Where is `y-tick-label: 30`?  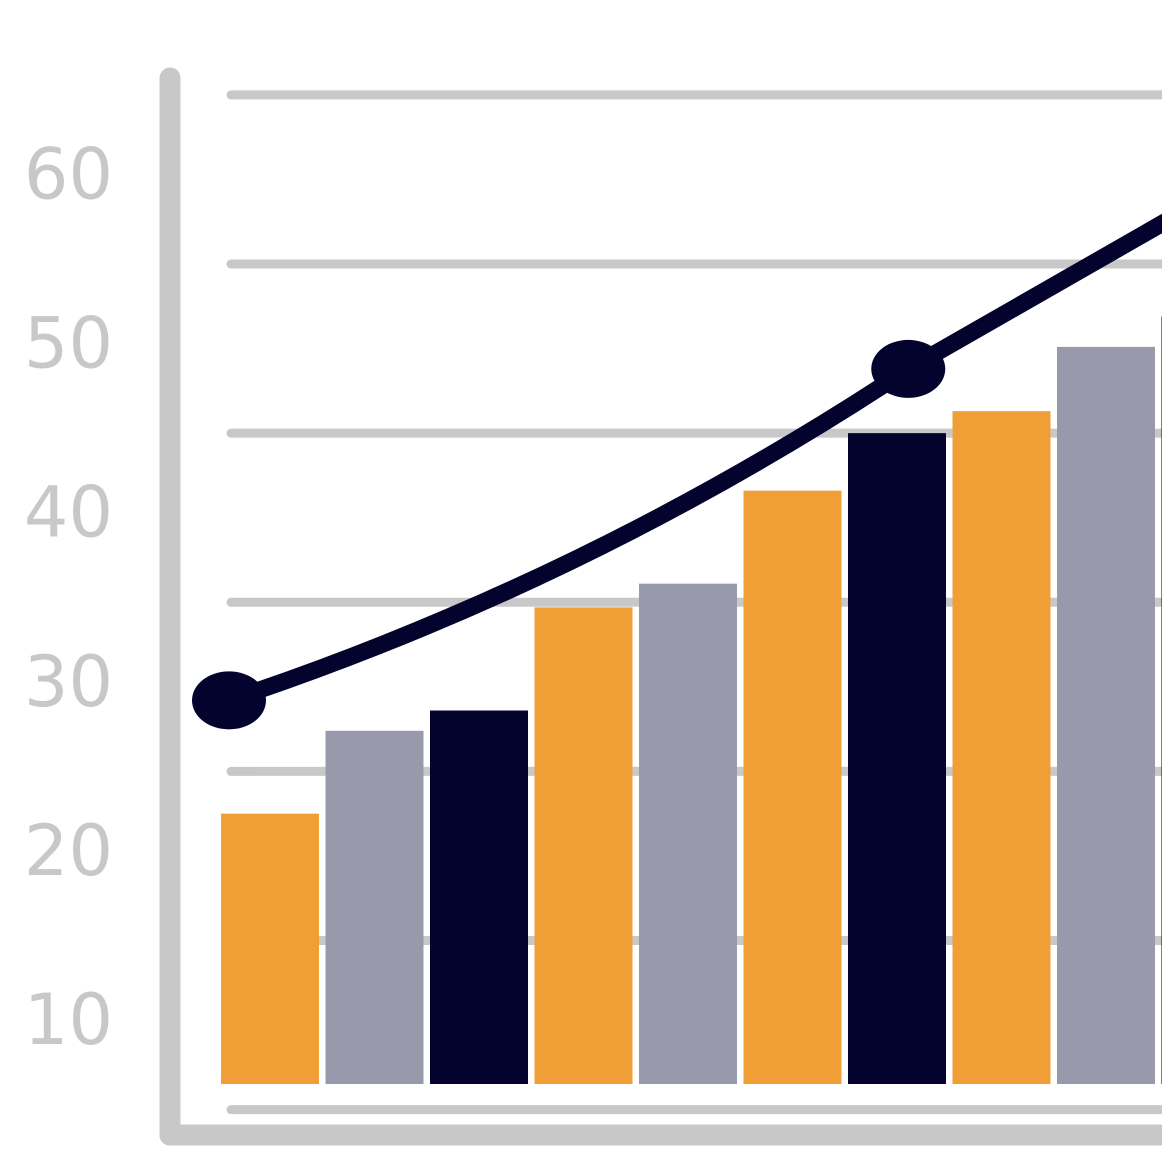
y-tick-label: 30 is located at coordinates (68, 682).